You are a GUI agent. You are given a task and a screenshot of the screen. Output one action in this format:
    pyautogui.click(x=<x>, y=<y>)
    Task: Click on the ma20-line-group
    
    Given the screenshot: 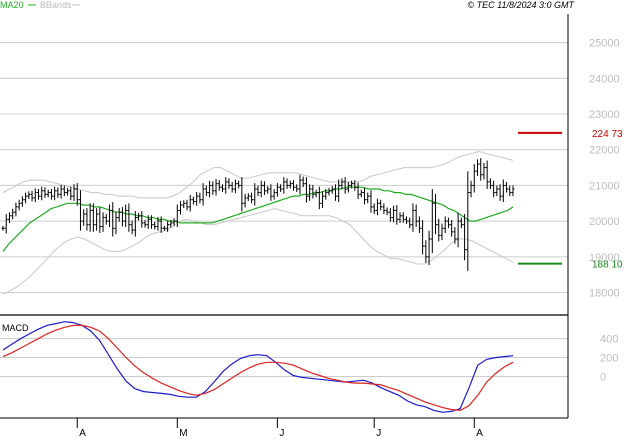 What is the action you would take?
    pyautogui.click(x=258, y=219)
    